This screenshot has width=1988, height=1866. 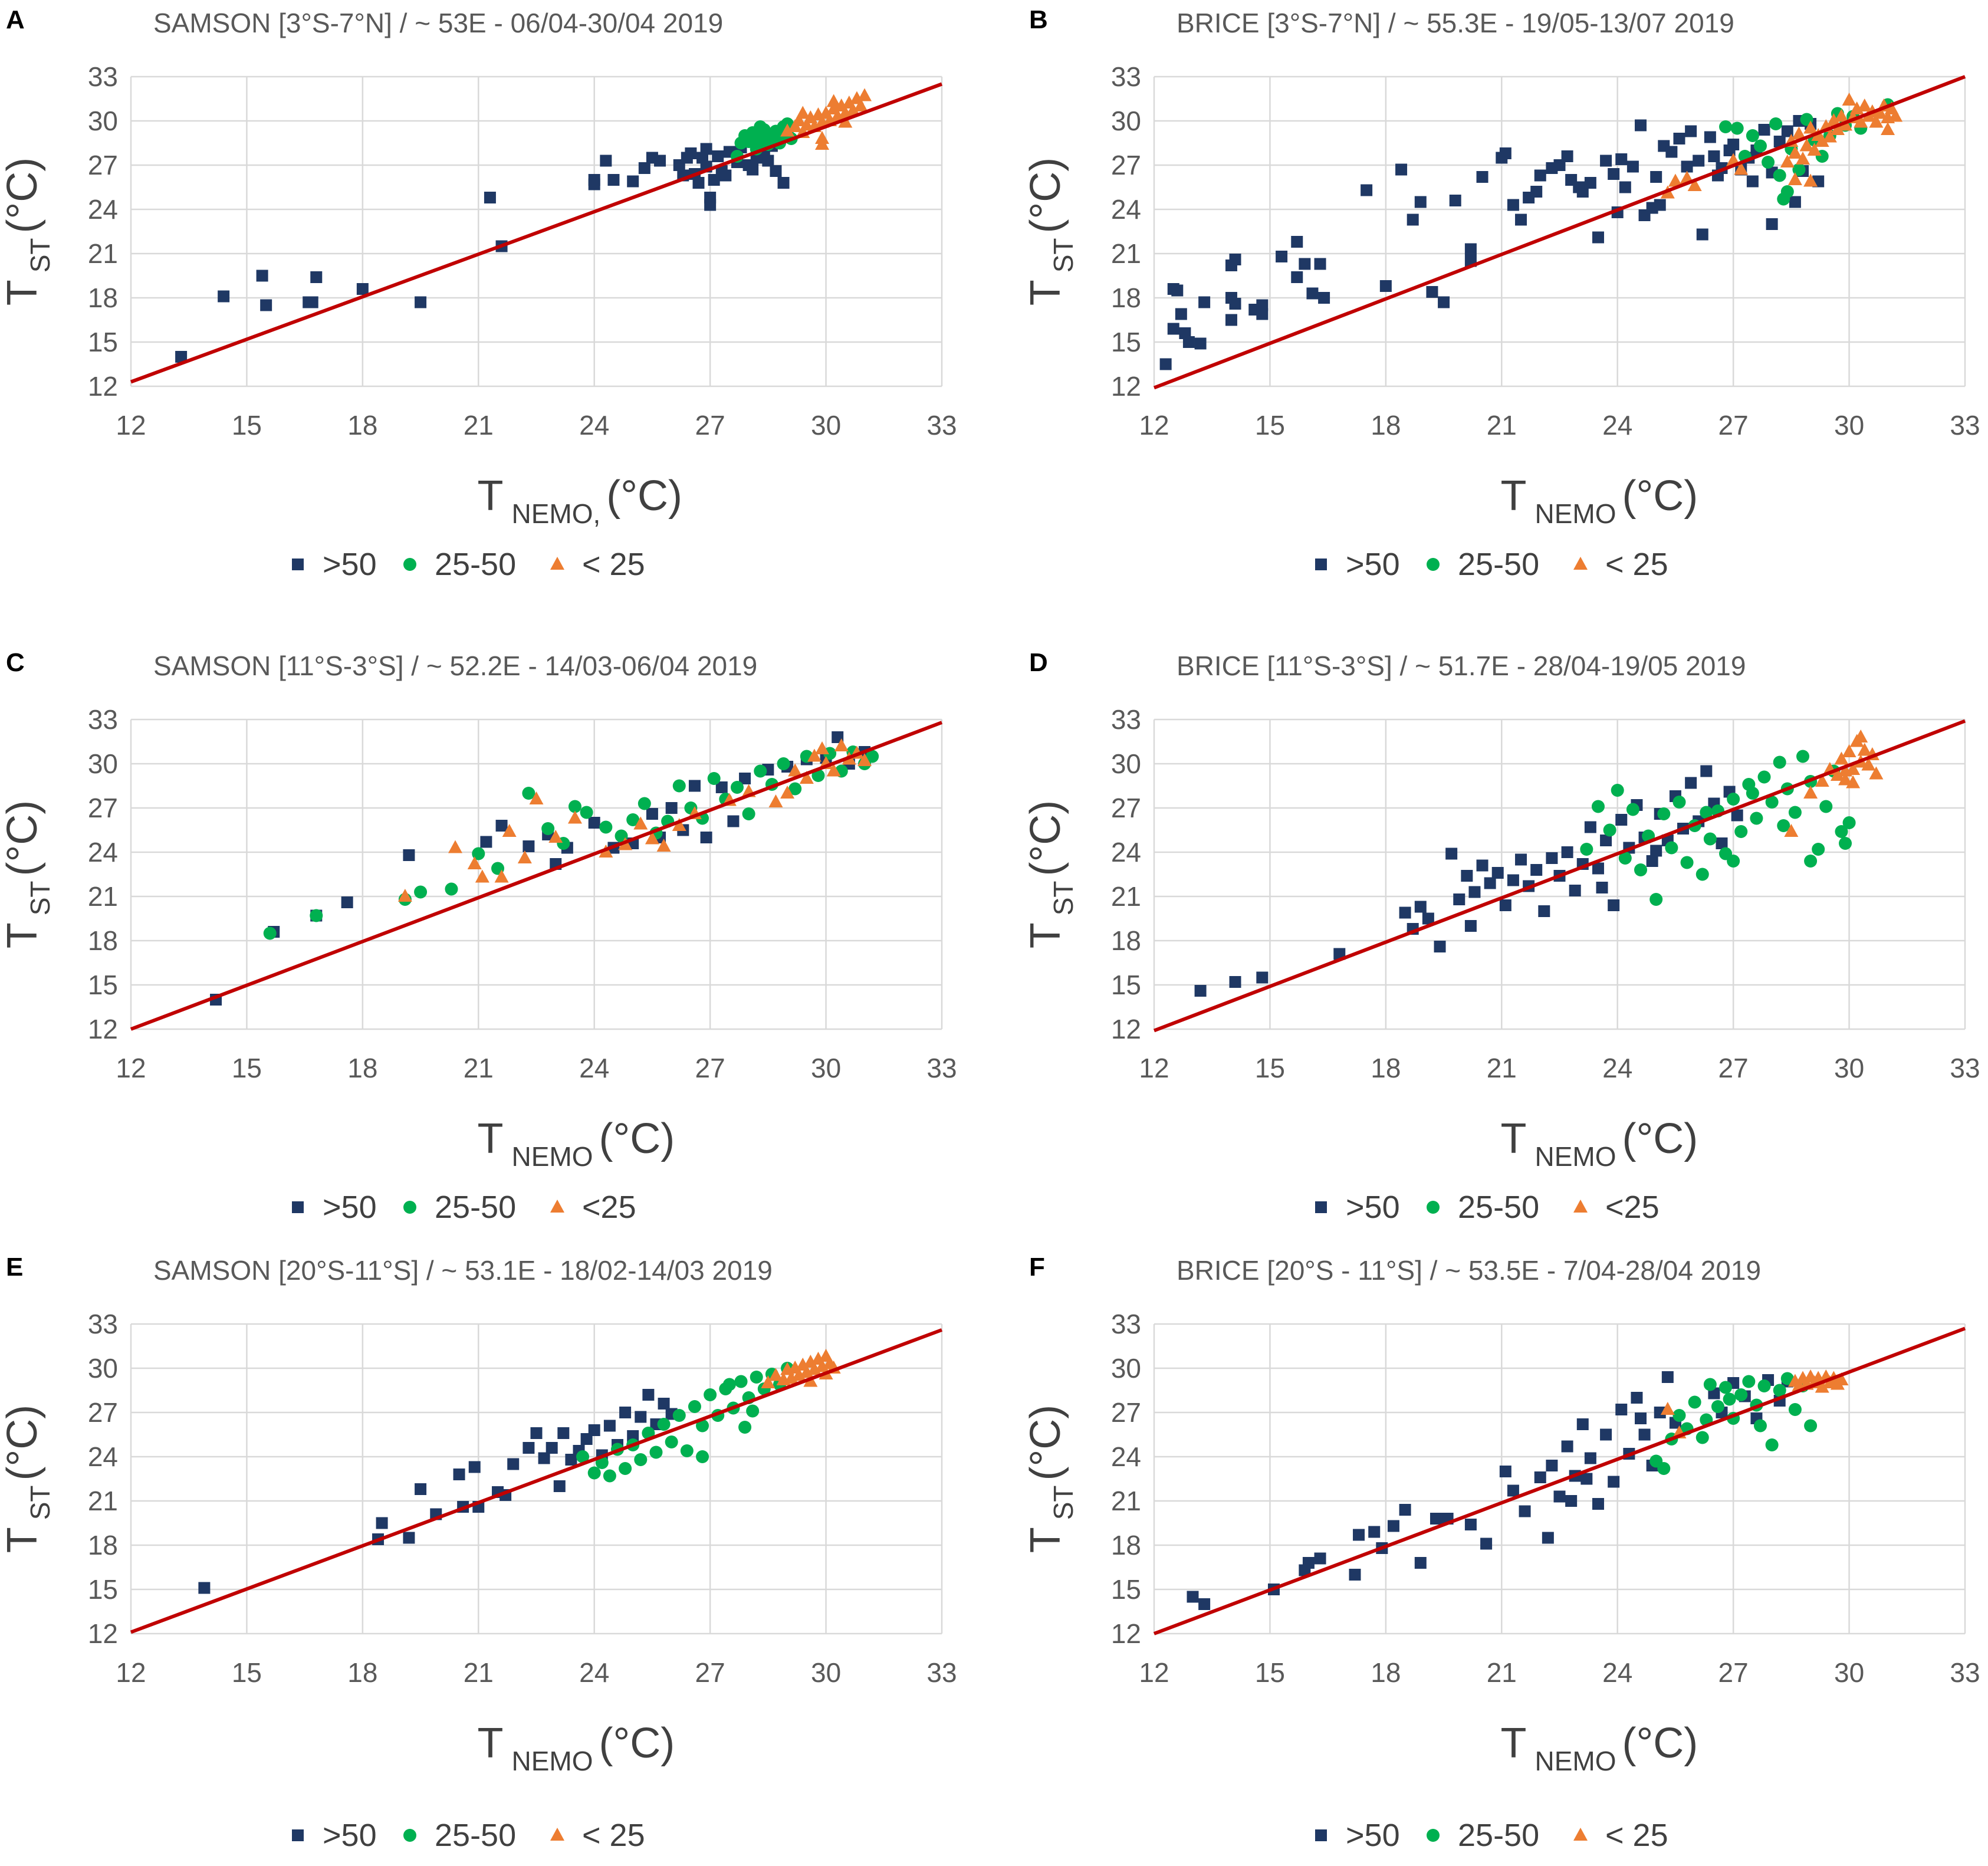 What do you see at coordinates (637, 1138) in the screenshot?
I see `x-axis-label-unit: (°C)` at bounding box center [637, 1138].